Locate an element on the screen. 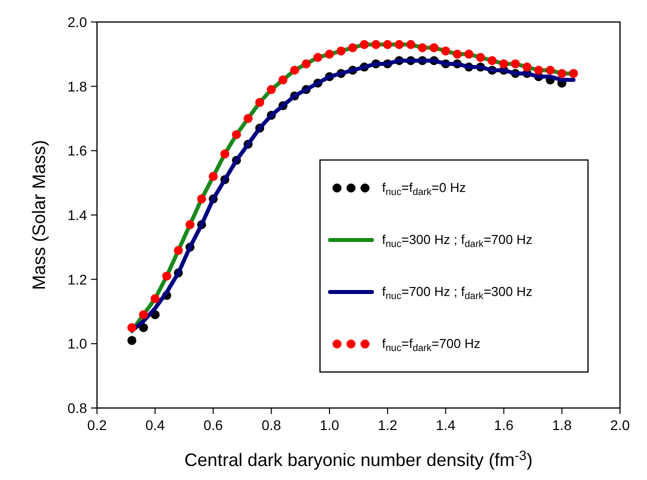  x-tick-label: 0.2 is located at coordinates (97, 425).